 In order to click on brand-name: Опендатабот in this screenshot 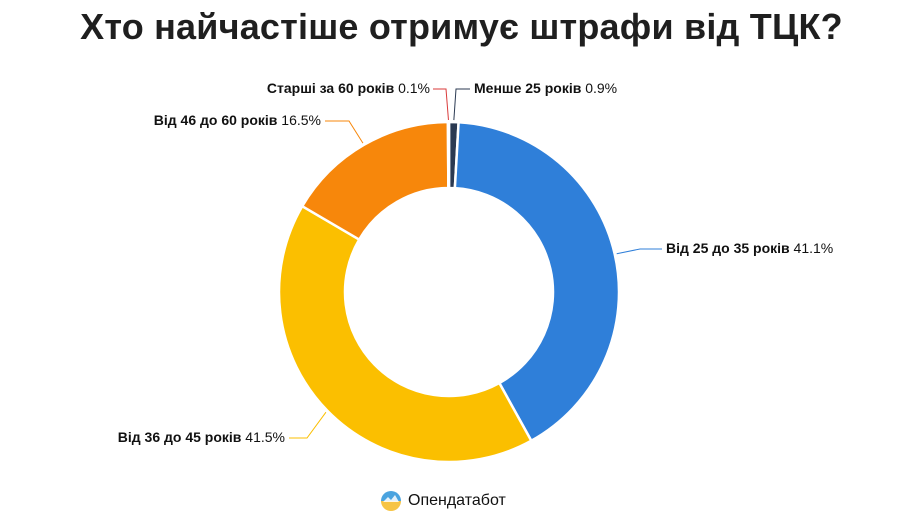, I will do `click(457, 500)`.